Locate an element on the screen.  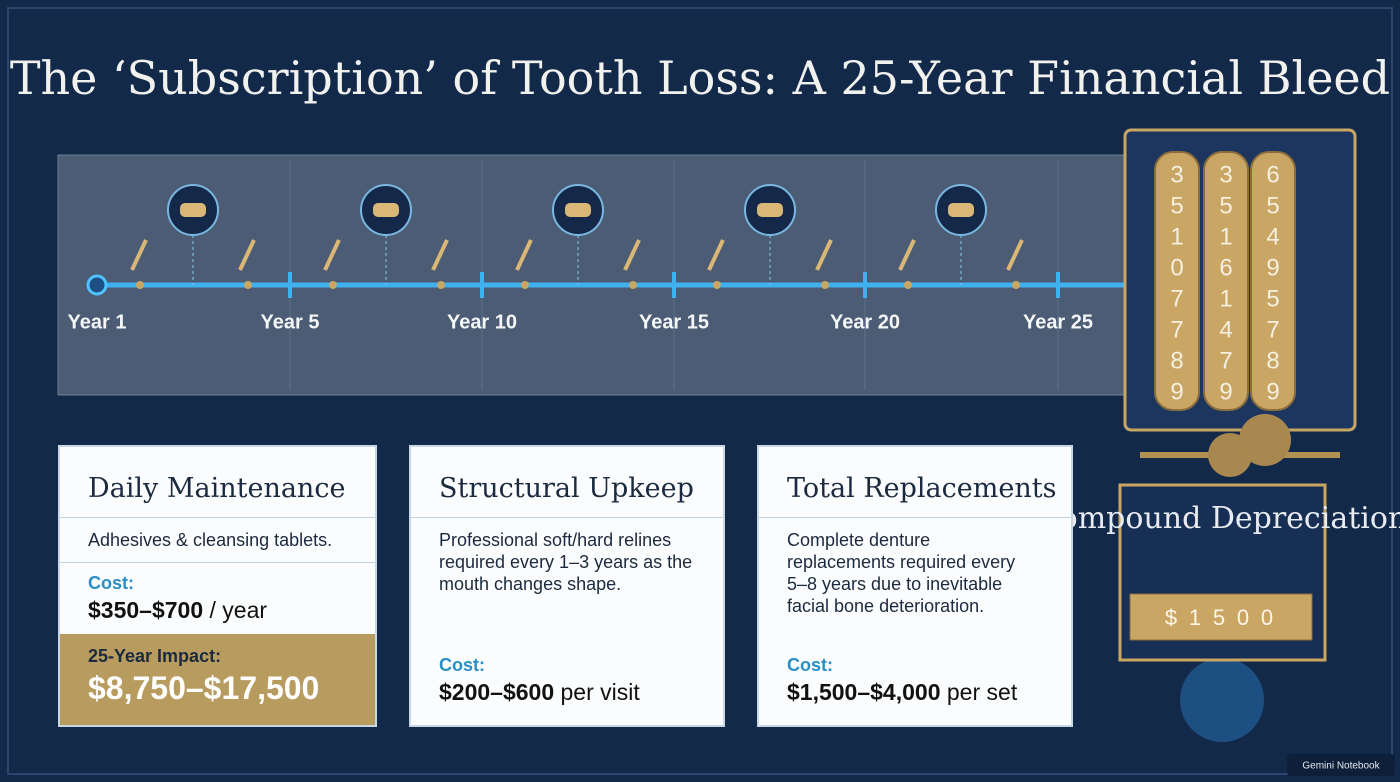
cost-unit: per set is located at coordinates (982, 692).